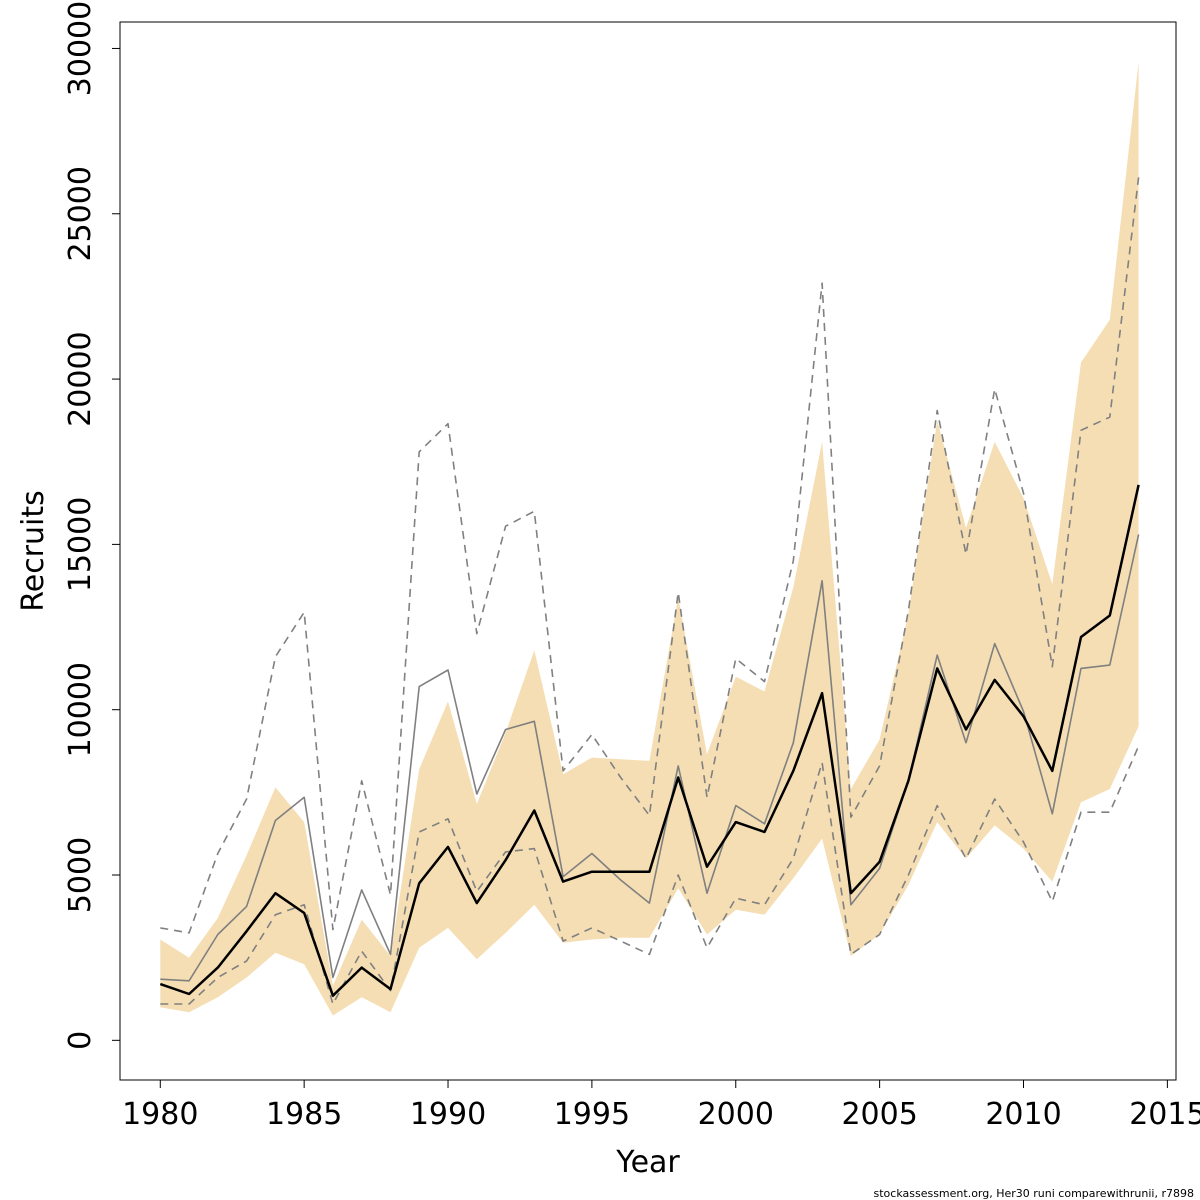 This screenshot has width=1200, height=1200. What do you see at coordinates (1023, 1114) in the screenshot?
I see `x-tick-label: 2010` at bounding box center [1023, 1114].